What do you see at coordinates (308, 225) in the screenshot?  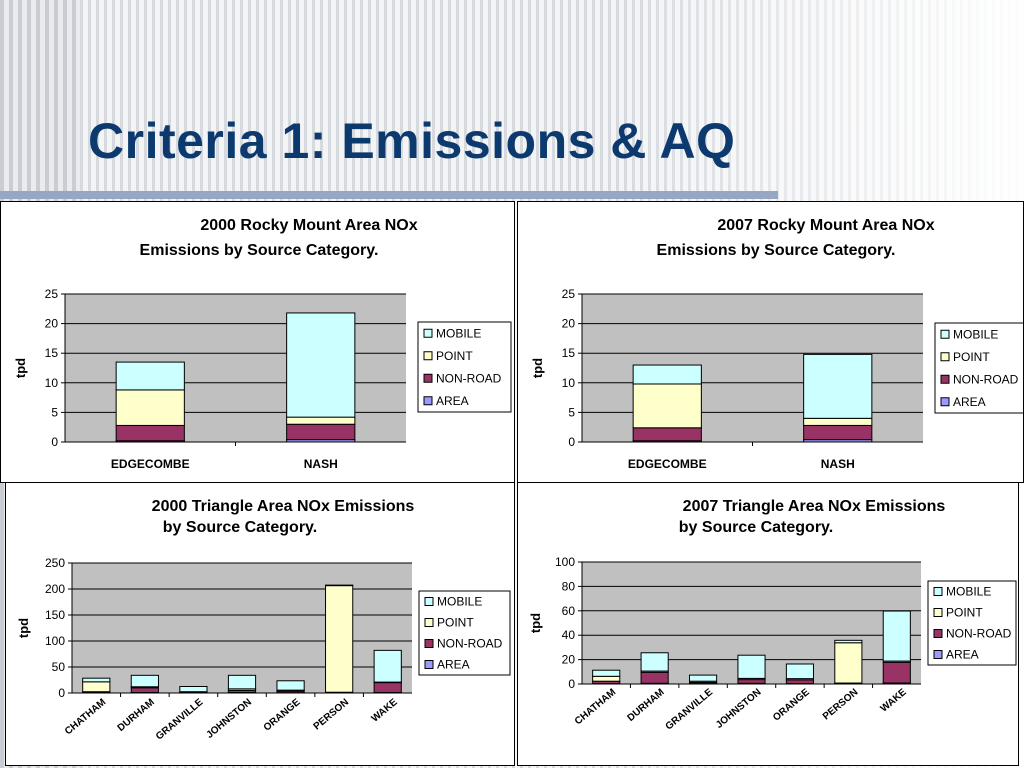 I see `chart-title-line: 2000 Rocky Mount Area NOx` at bounding box center [308, 225].